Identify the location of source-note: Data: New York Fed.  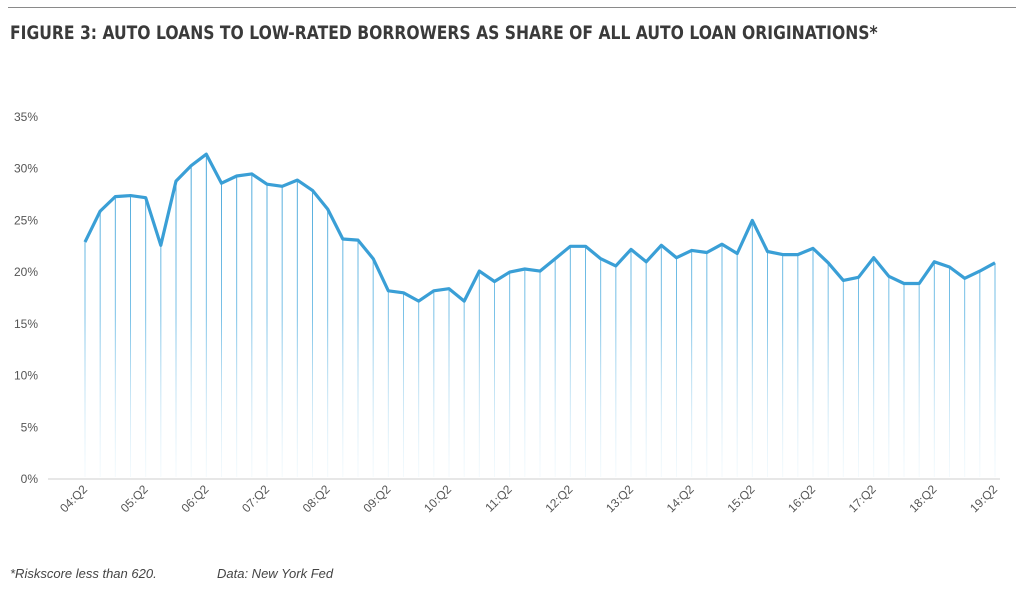
(275, 573).